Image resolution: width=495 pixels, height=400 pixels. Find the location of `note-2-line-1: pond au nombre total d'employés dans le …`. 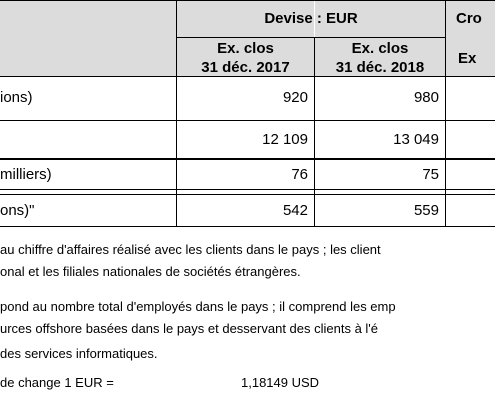

note-2-line-1: pond au nombre total d'employés dans le … is located at coordinates (198, 306).